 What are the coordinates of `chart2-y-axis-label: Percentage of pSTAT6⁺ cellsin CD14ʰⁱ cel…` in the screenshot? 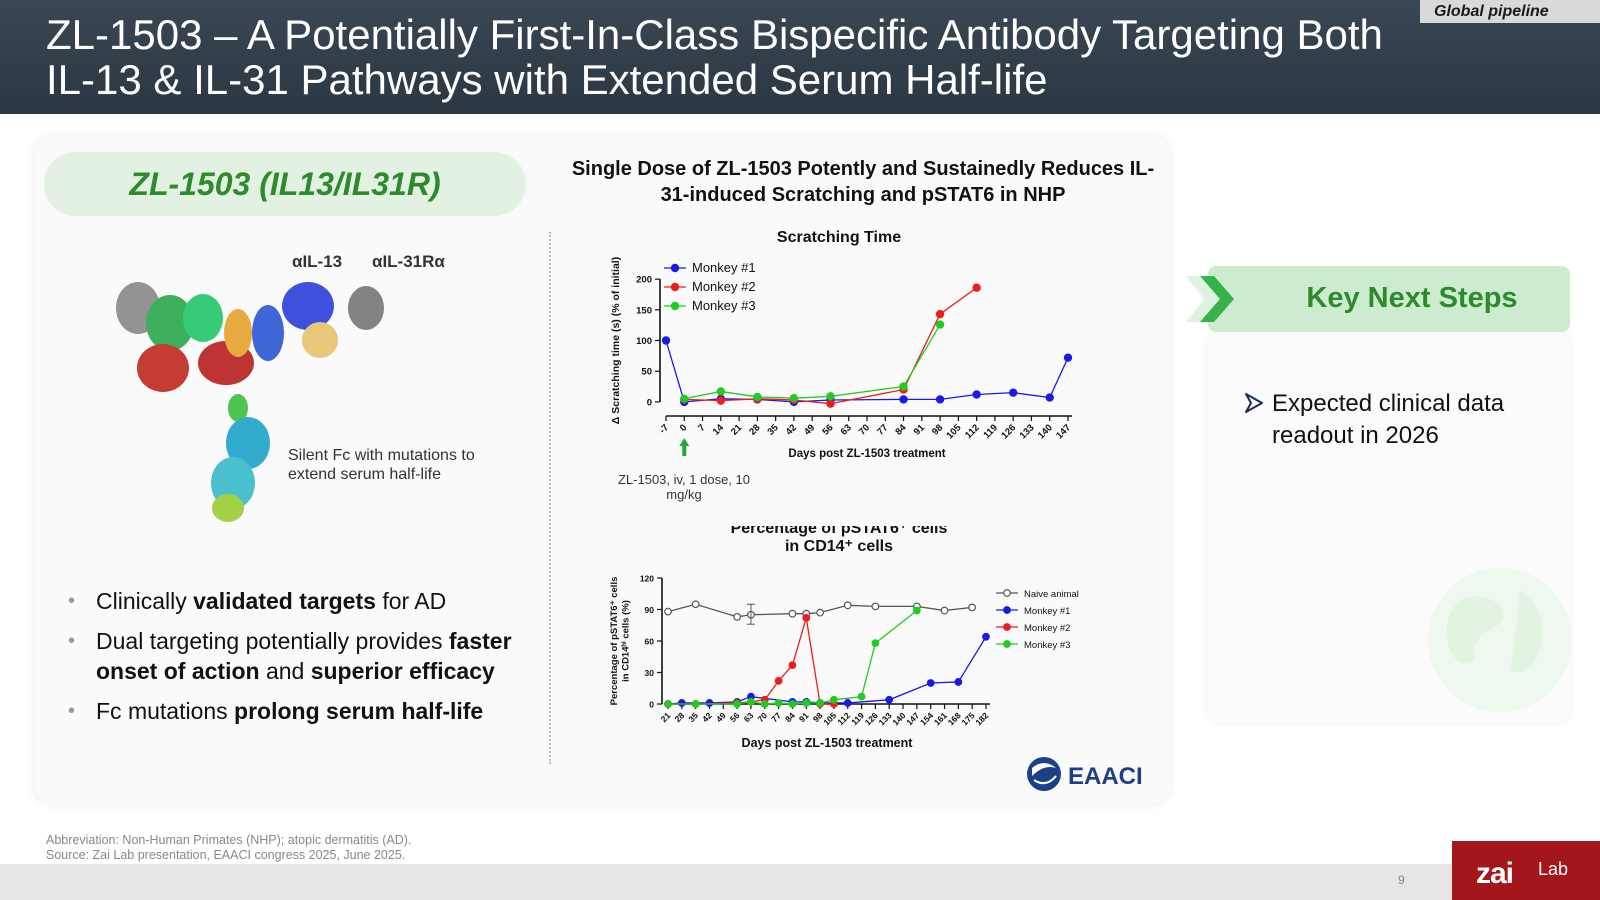 It's located at (620, 641).